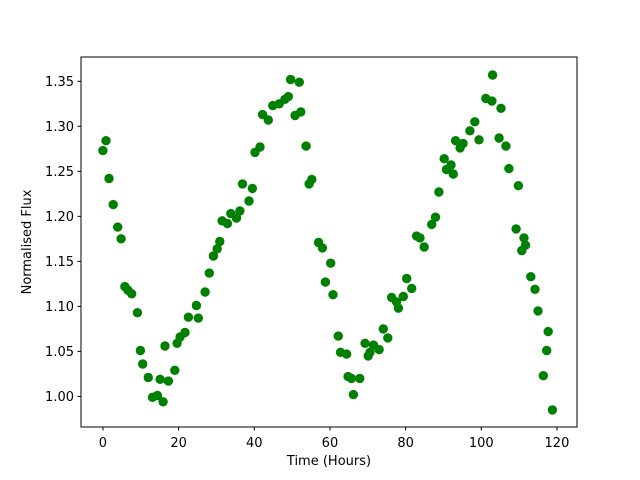 This screenshot has width=640, height=480. I want to click on y-tick-label: 1.05, so click(59, 352).